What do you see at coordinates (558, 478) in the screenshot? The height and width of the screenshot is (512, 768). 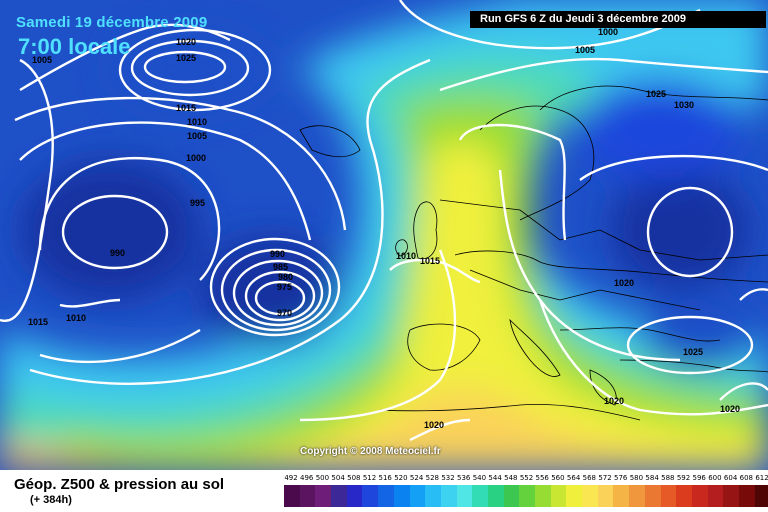 I see `scale-label: 560` at bounding box center [558, 478].